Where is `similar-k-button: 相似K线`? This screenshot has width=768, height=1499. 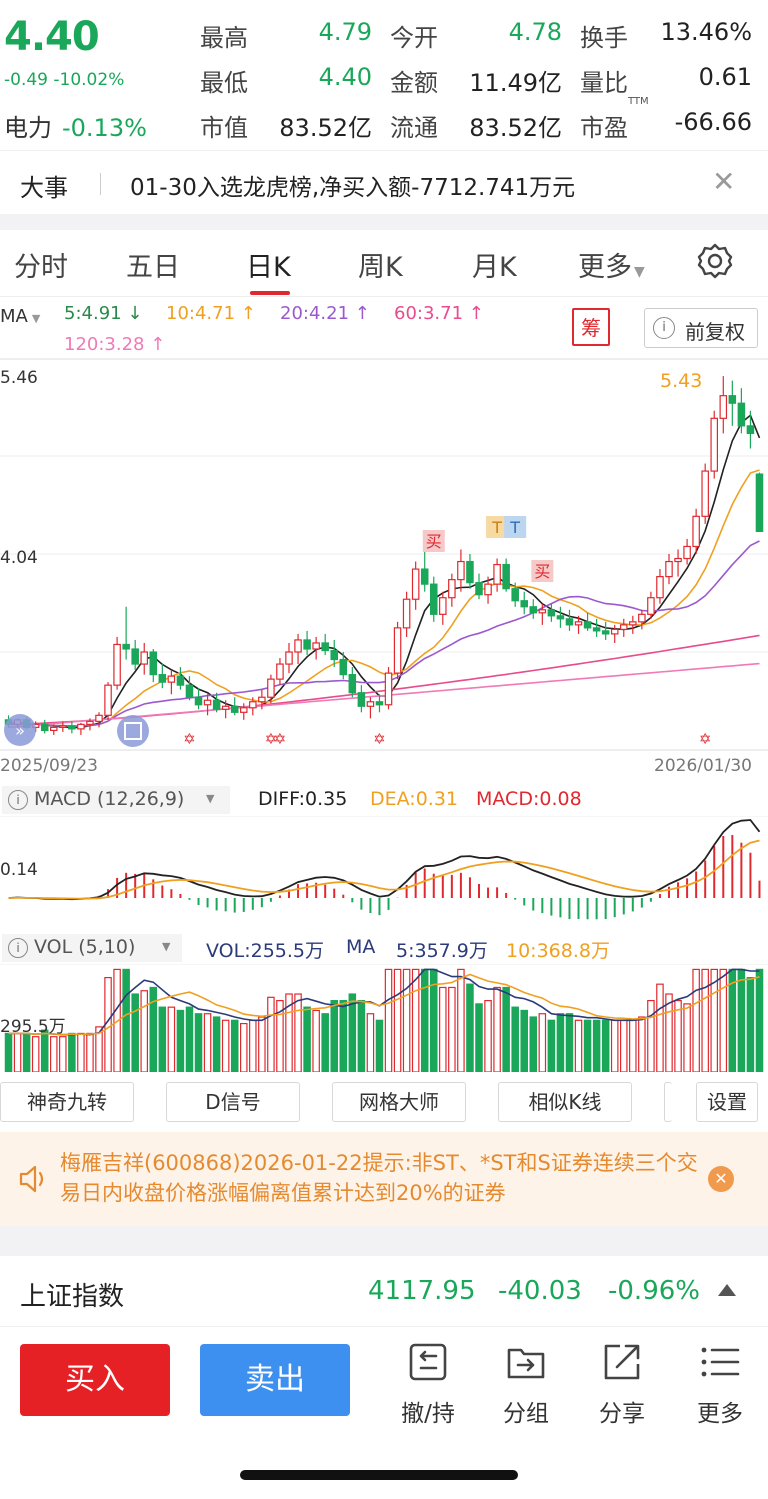
similar-k-button: 相似K线 is located at coordinates (565, 1102).